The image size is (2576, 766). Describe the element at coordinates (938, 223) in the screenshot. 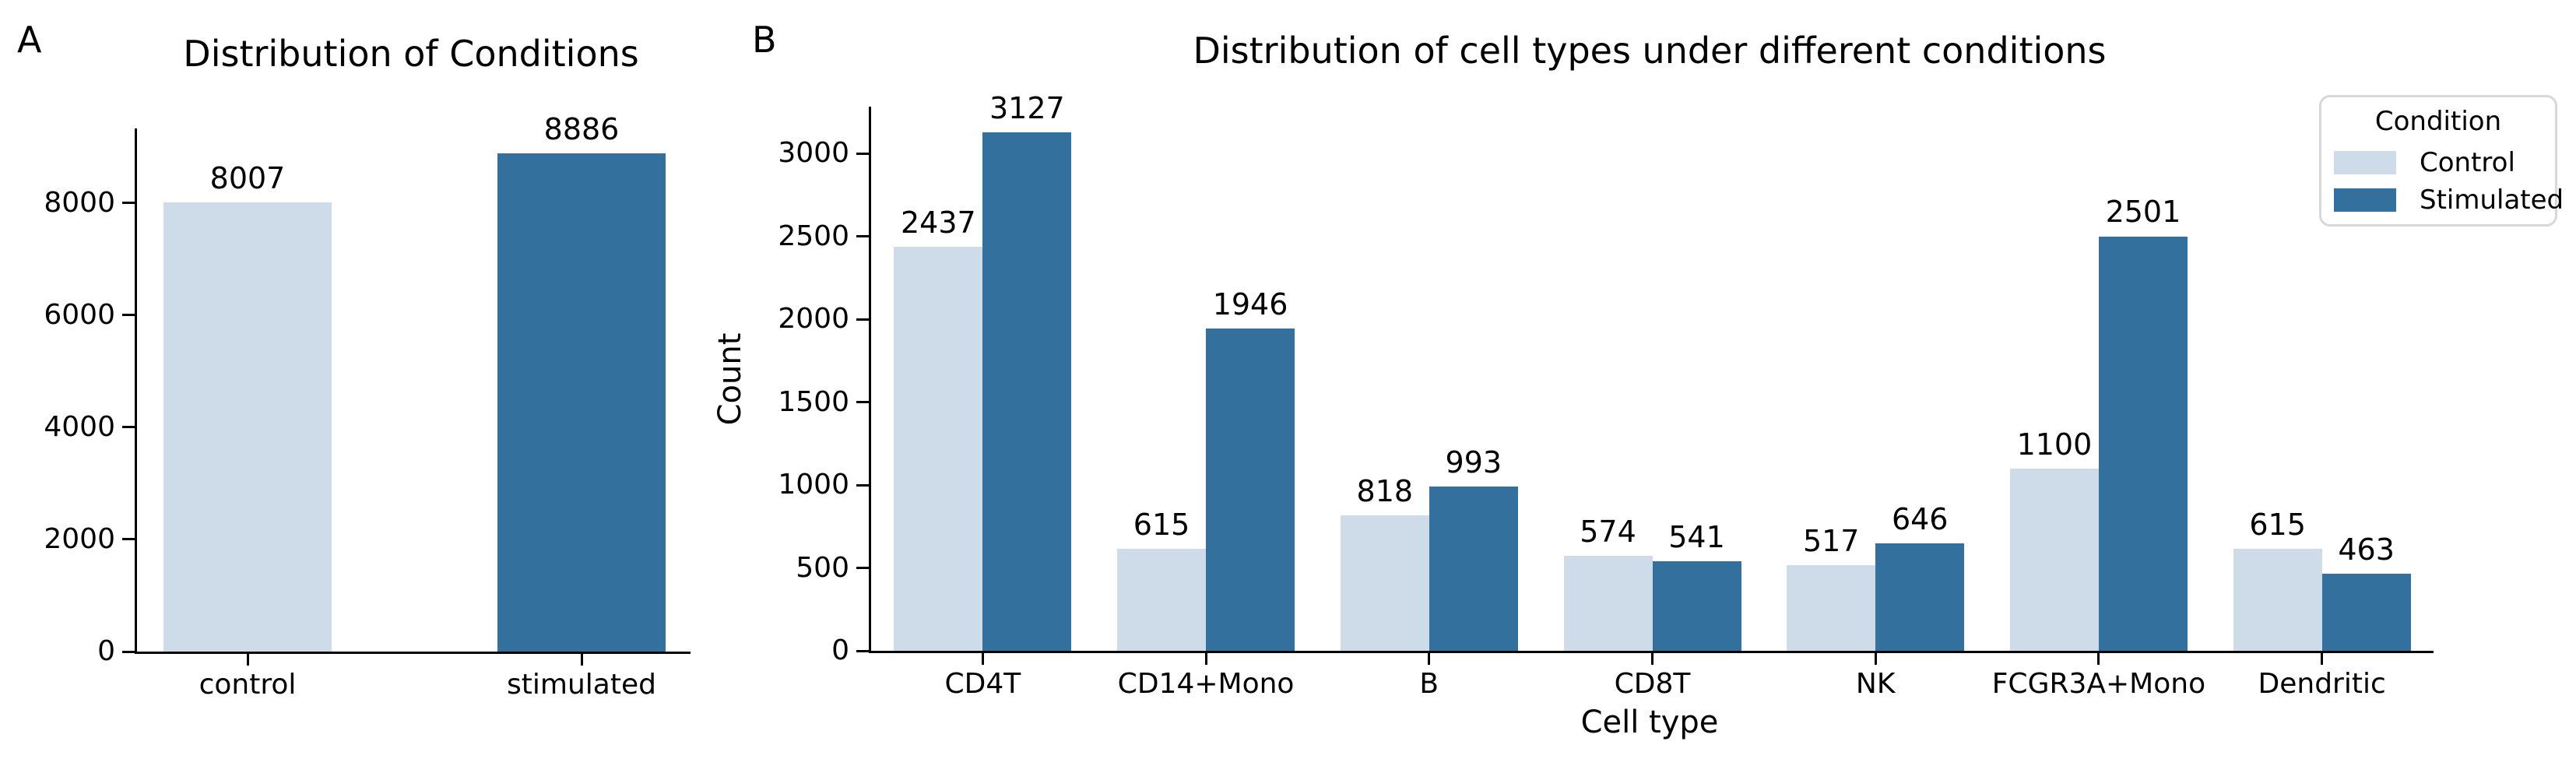

I see `bar-value-label: 2437` at that location.